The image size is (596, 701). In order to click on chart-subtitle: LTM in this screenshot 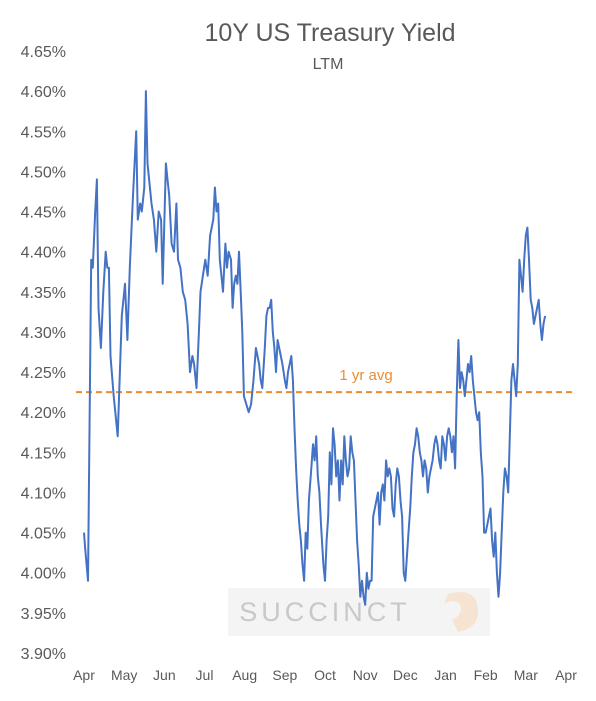, I will do `click(328, 64)`.